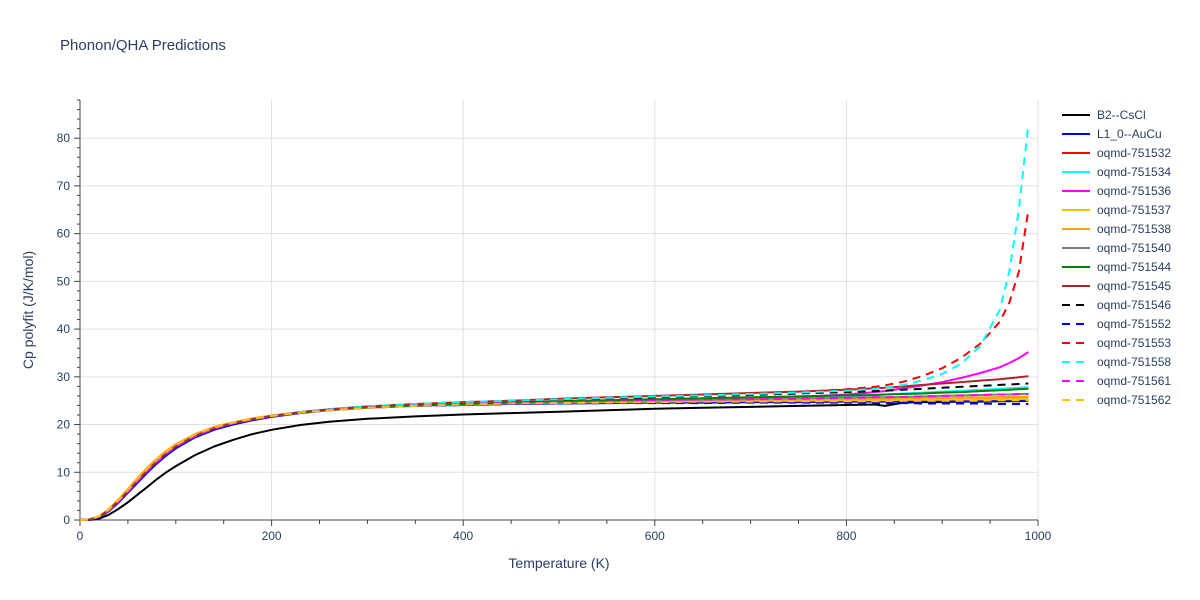  I want to click on x-tick-label: 200, so click(272, 536).